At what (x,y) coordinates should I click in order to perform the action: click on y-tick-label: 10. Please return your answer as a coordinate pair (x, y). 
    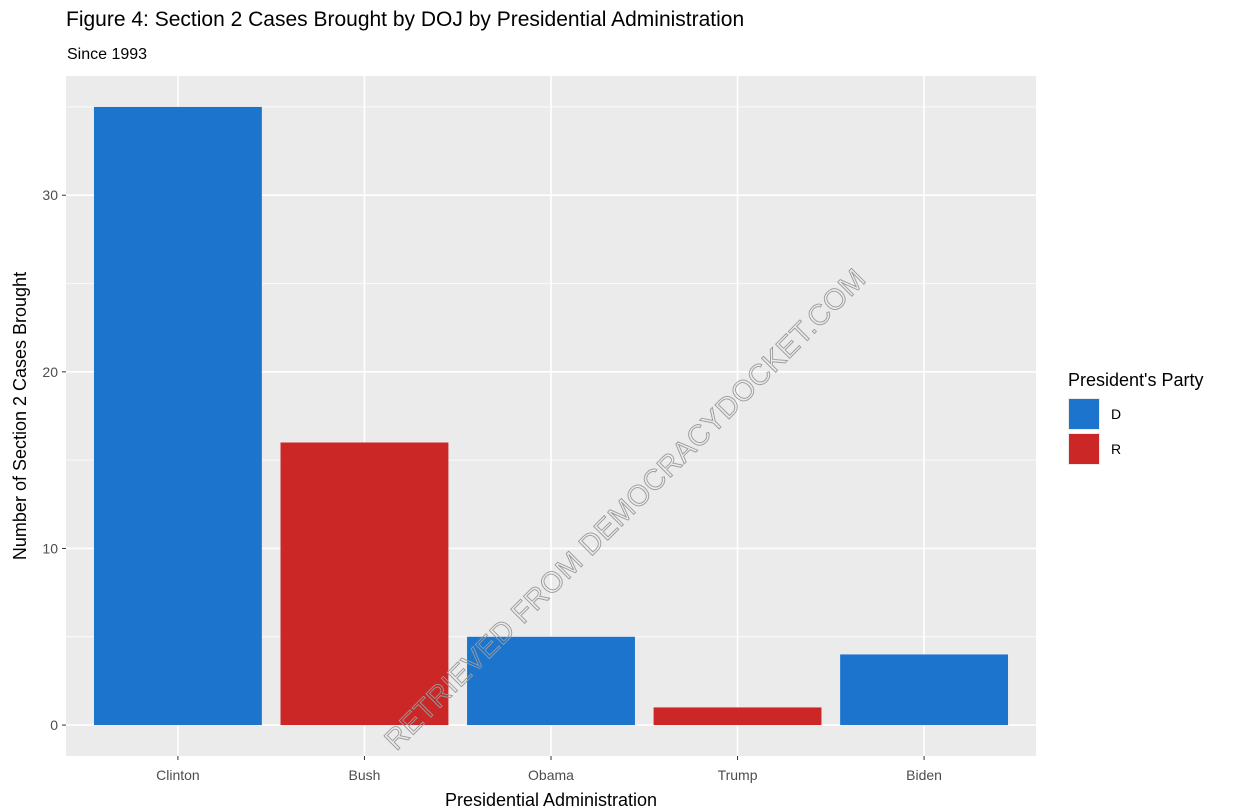
    Looking at the image, I should click on (50, 548).